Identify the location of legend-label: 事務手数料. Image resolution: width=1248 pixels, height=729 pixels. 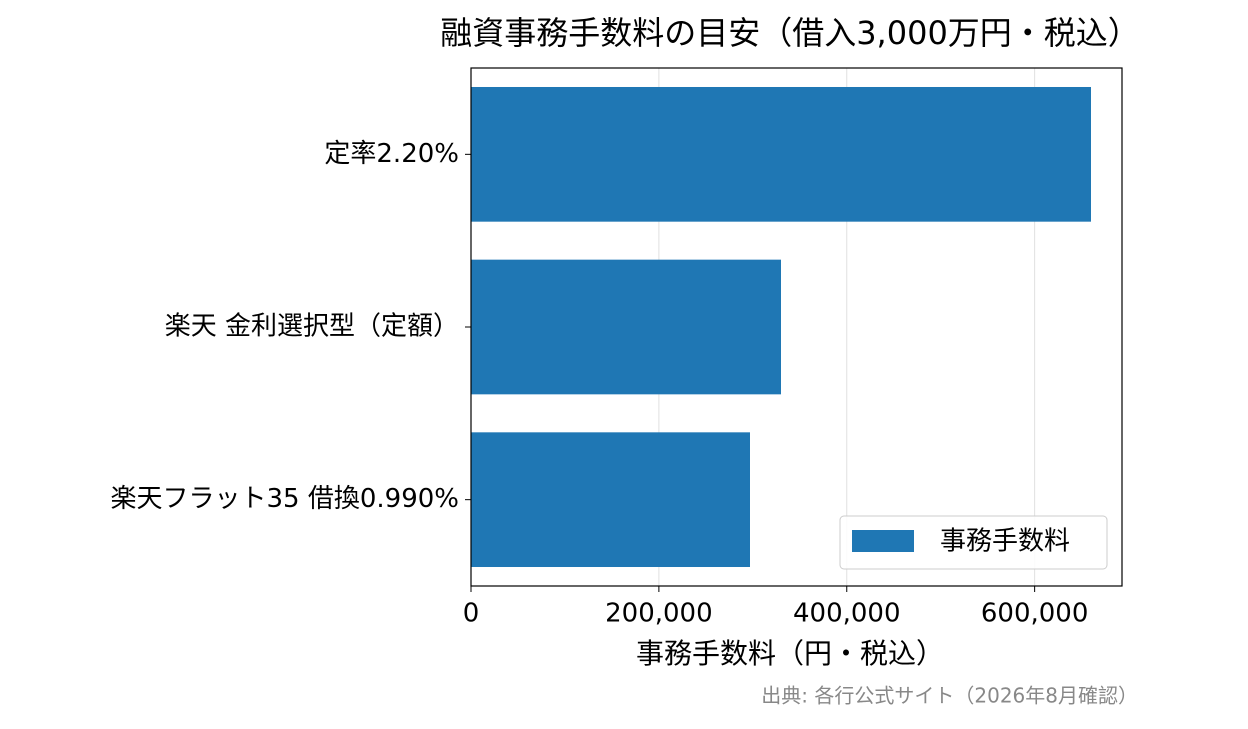
(1005, 542).